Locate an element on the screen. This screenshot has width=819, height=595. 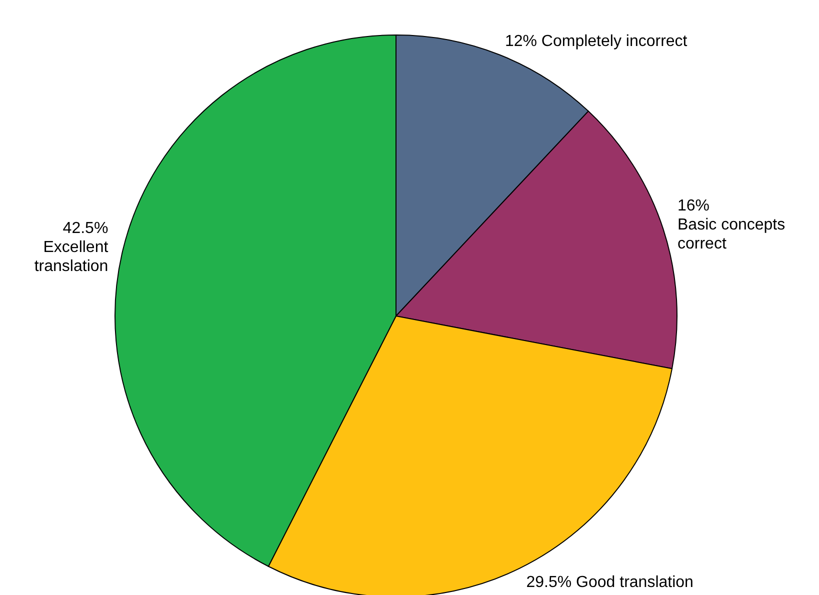
slice-label: 29.5% Good translation is located at coordinates (610, 581).